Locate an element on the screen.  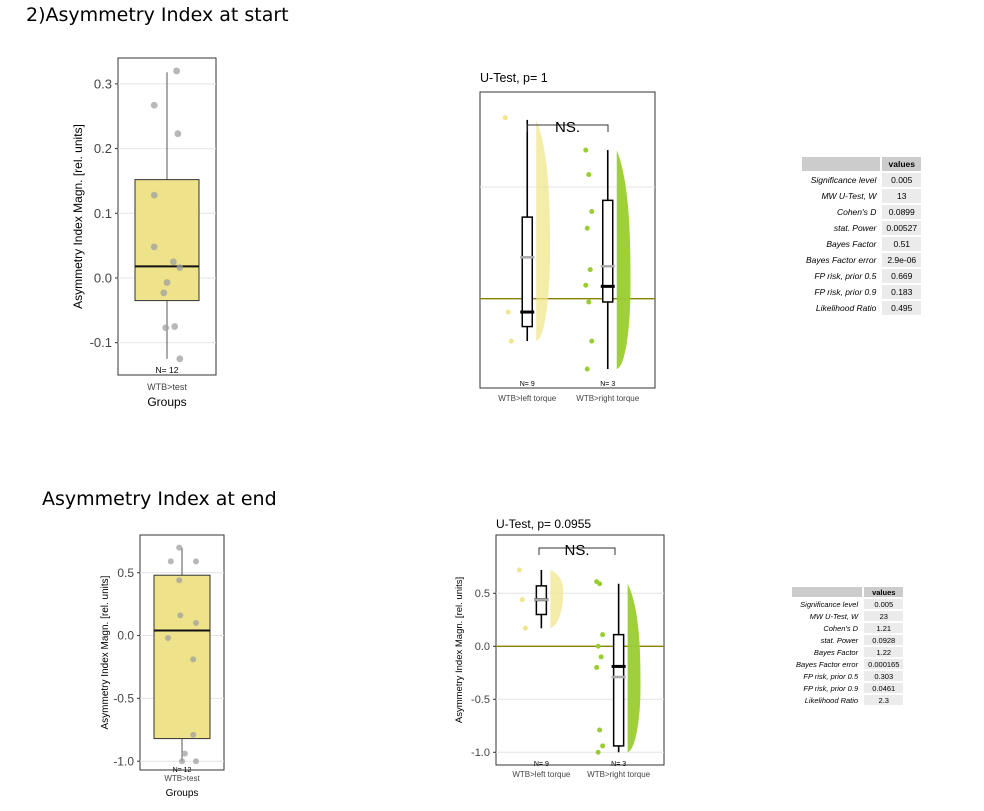
stats-row: Likelihood Ratio 0.495 is located at coordinates (862, 308).